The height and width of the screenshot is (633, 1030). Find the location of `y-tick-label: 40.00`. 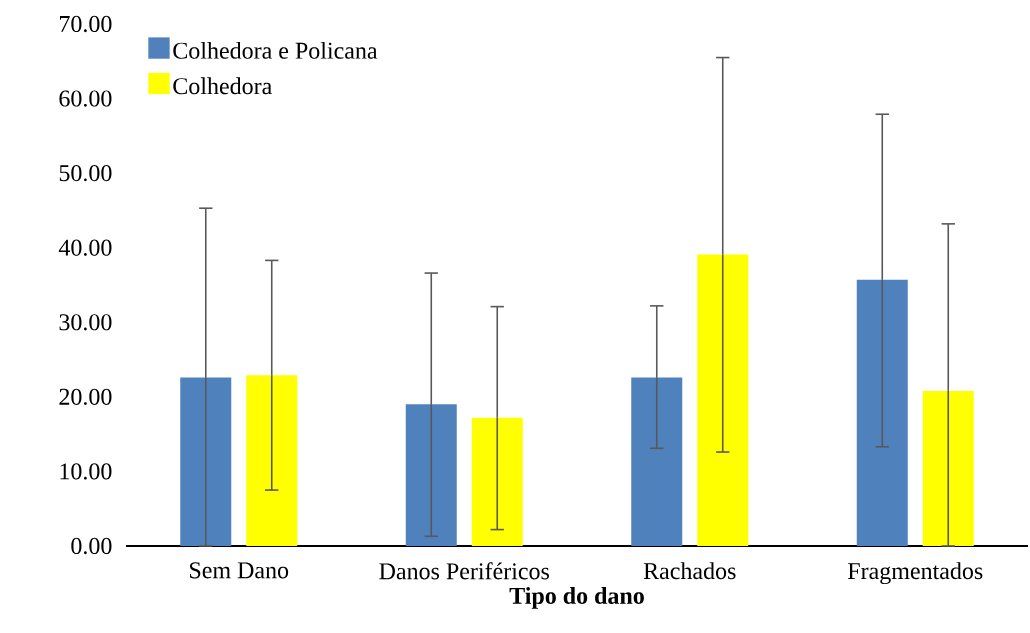

y-tick-label: 40.00 is located at coordinates (85, 247).